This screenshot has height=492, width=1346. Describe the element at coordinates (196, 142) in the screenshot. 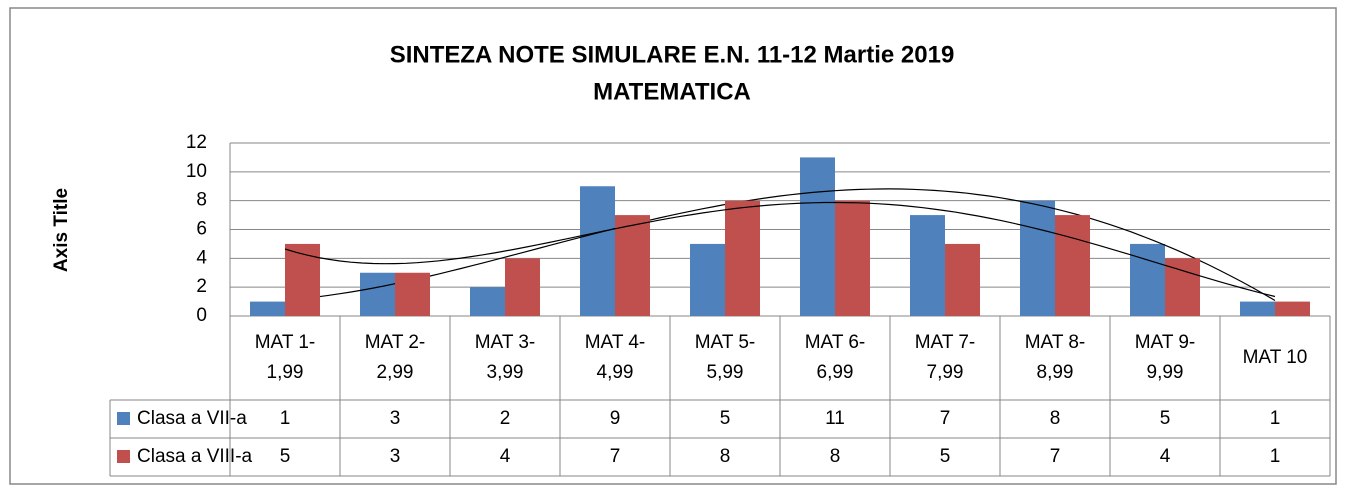

I see `y-tick-label: 12` at that location.